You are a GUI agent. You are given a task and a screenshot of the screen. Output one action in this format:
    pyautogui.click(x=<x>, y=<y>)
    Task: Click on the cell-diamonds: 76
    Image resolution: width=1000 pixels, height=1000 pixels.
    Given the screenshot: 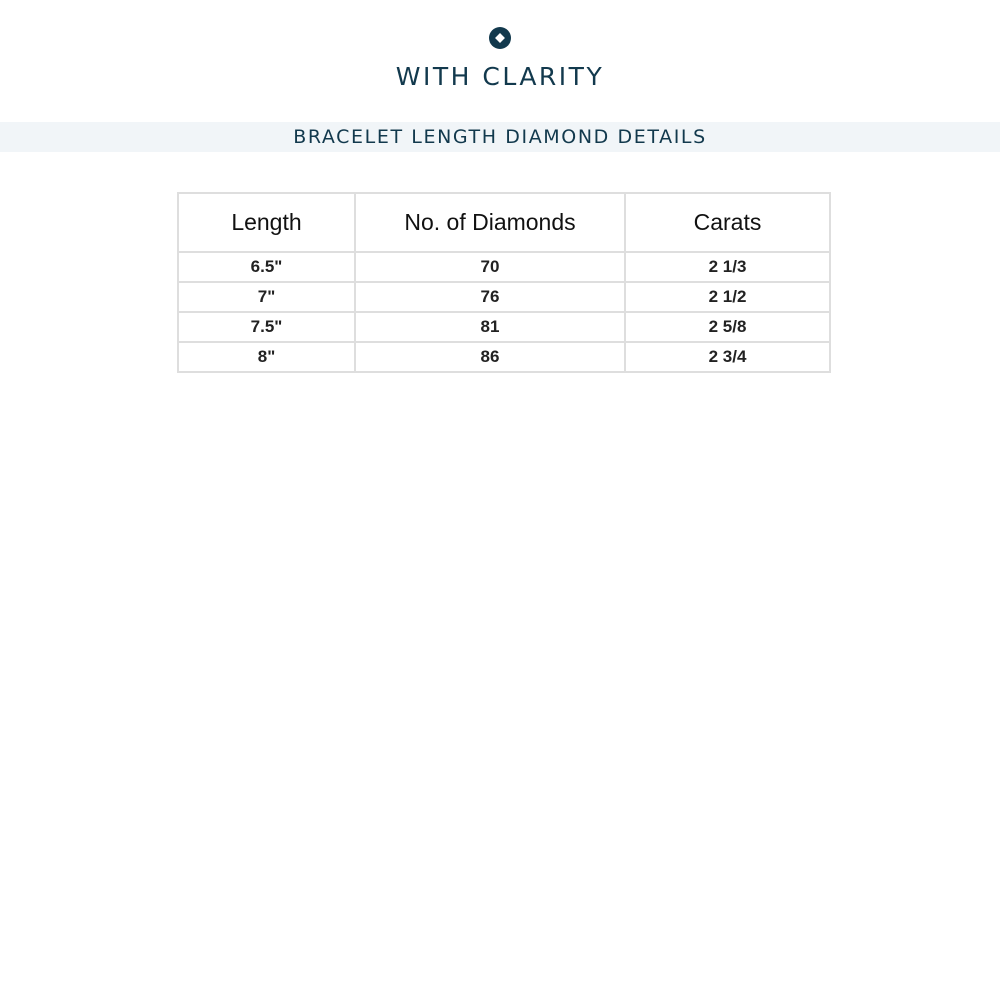 What is the action you would take?
    pyautogui.click(x=490, y=297)
    